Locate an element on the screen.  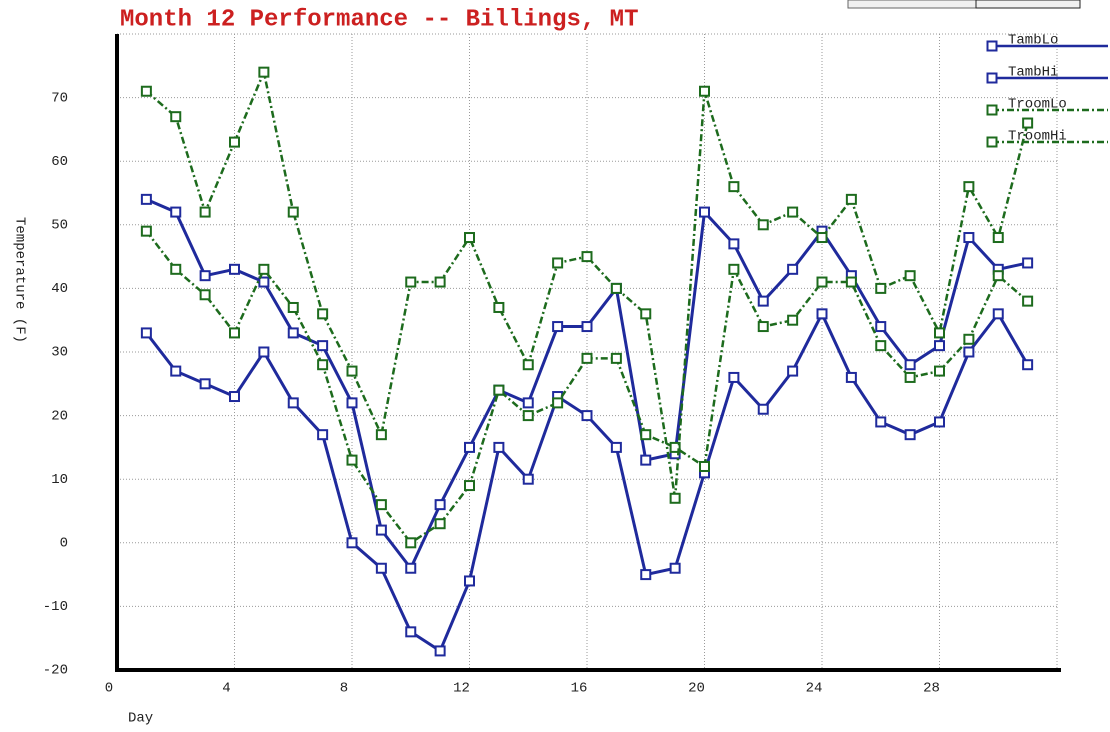
y-tick-label: 10 is located at coordinates (59, 480).